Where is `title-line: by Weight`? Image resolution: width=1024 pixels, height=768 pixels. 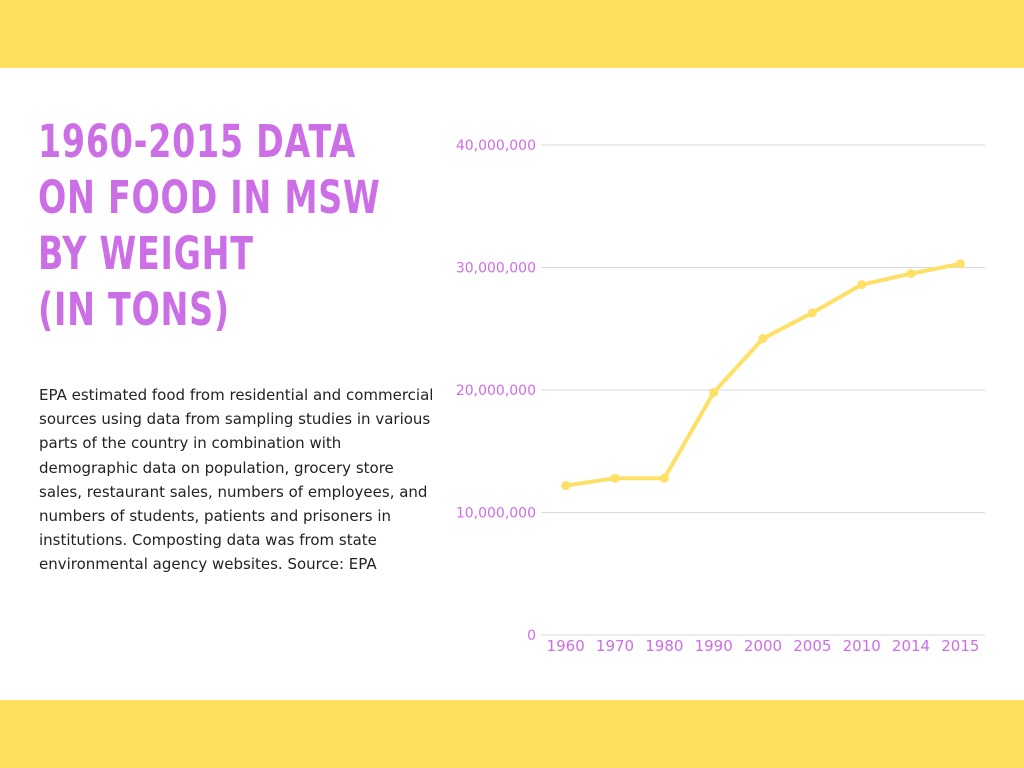 title-line: by Weight is located at coordinates (146, 253).